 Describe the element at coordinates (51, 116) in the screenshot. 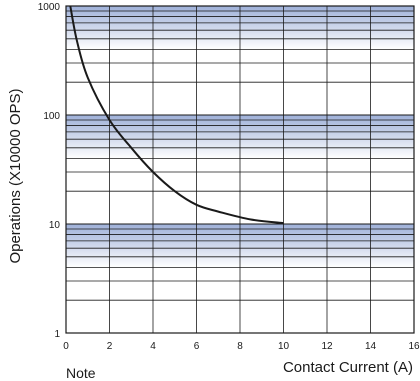

I see `y-tick-label: 100` at that location.